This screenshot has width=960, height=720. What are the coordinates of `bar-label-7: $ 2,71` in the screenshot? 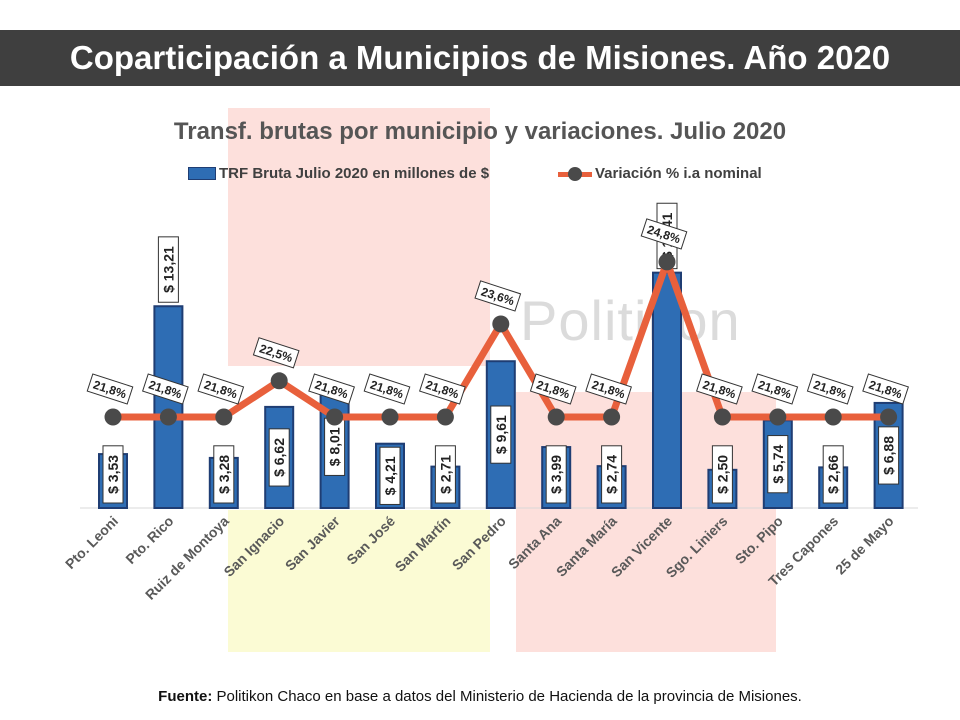 It's located at (445, 474).